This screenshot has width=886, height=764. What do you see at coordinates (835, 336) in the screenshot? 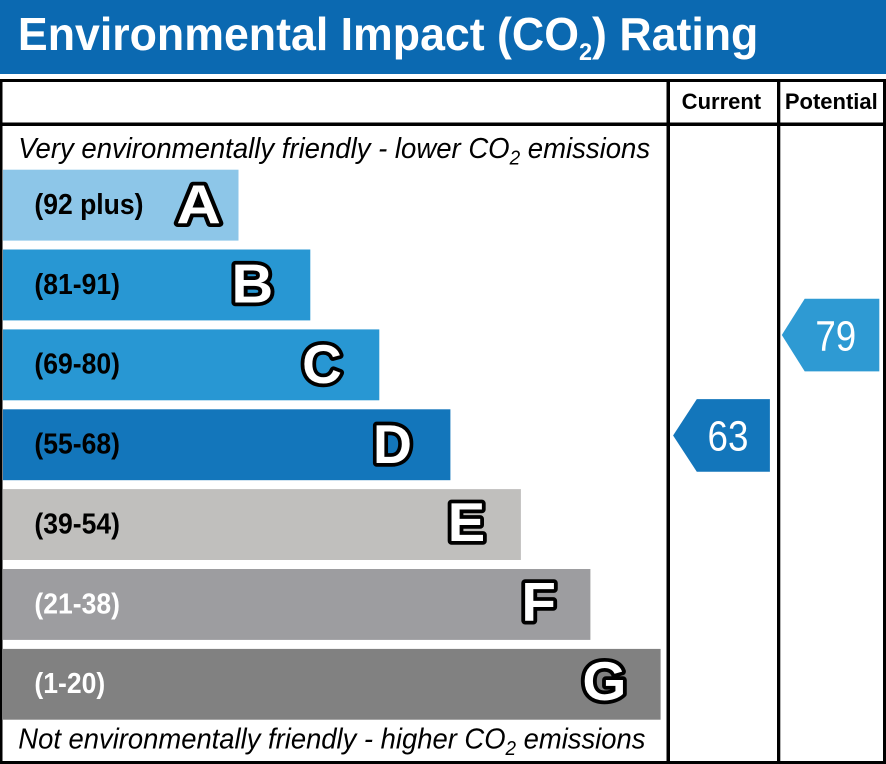
I see `svg-text: 79` at bounding box center [835, 336].